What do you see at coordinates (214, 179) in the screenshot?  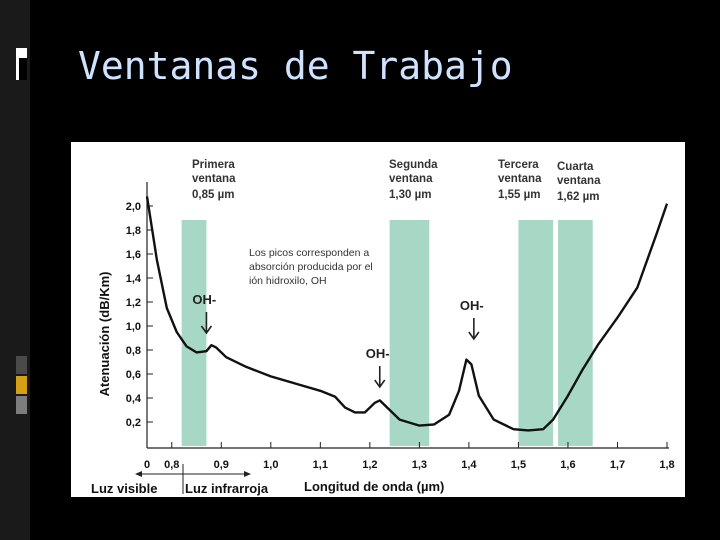 I see `window-label-1-word: ventana` at bounding box center [214, 179].